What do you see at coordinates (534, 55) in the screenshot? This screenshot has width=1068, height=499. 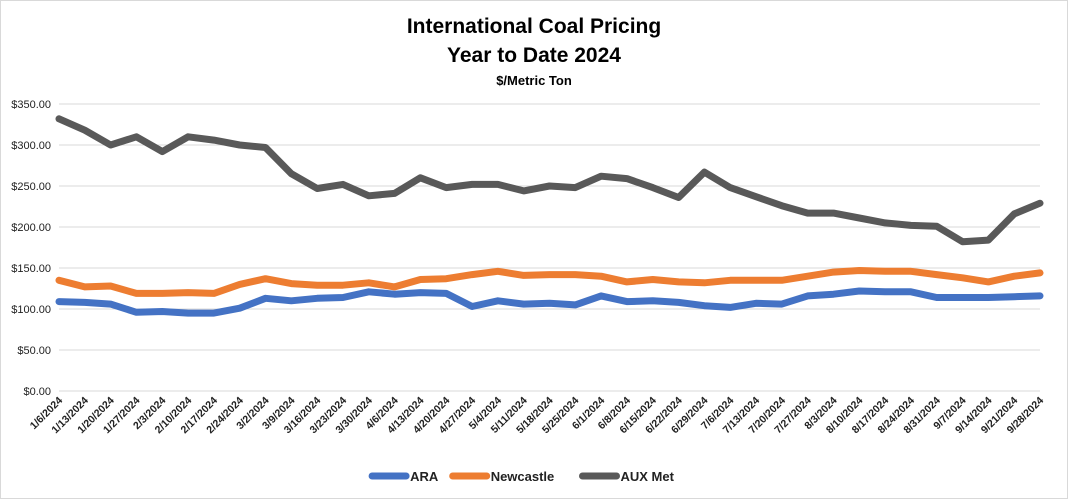 I see `chart-title-line-2: Year to Date 2024` at bounding box center [534, 55].